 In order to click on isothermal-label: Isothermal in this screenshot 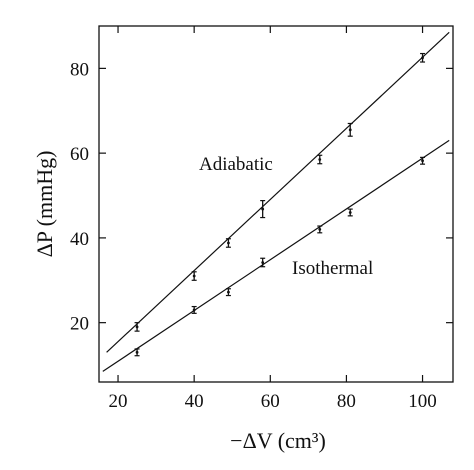, I will do `click(332, 268)`.